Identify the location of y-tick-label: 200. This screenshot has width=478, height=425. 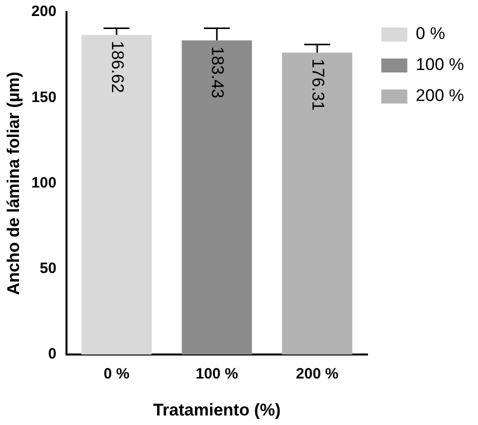
(43, 11).